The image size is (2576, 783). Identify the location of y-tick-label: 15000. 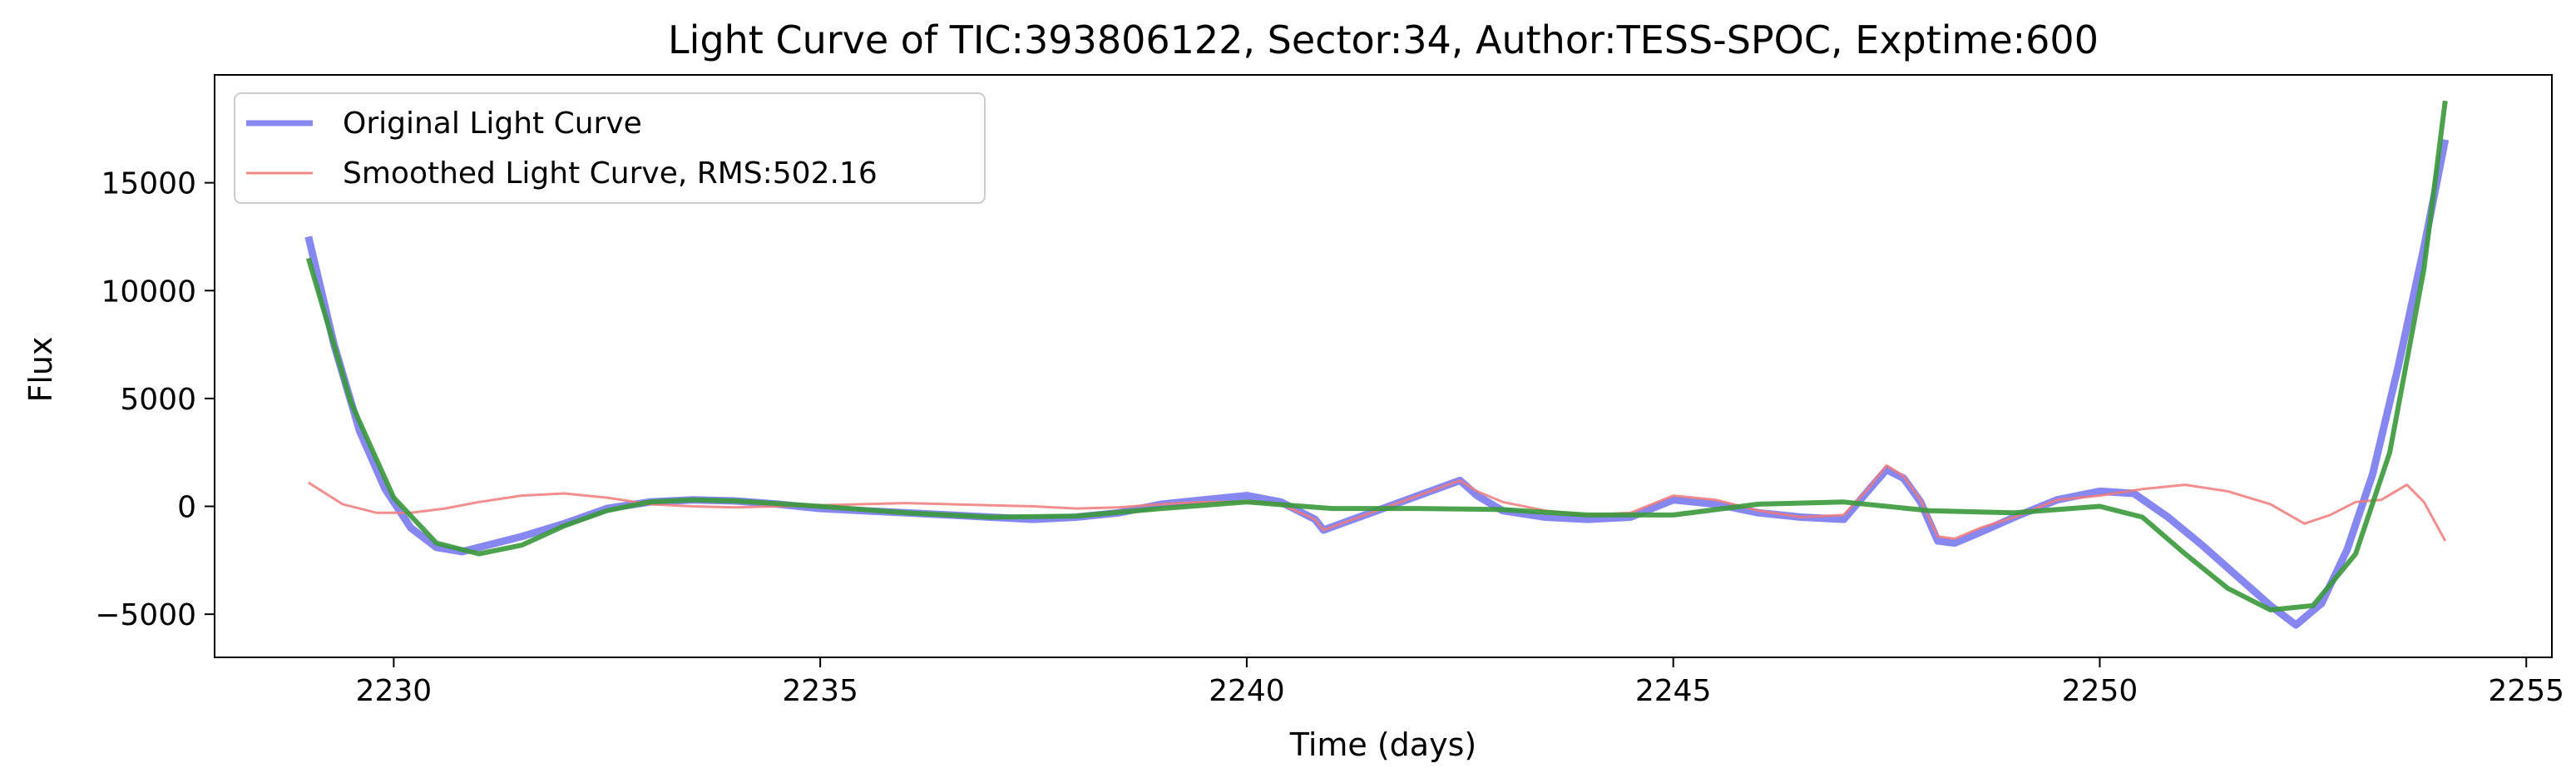
(148, 184).